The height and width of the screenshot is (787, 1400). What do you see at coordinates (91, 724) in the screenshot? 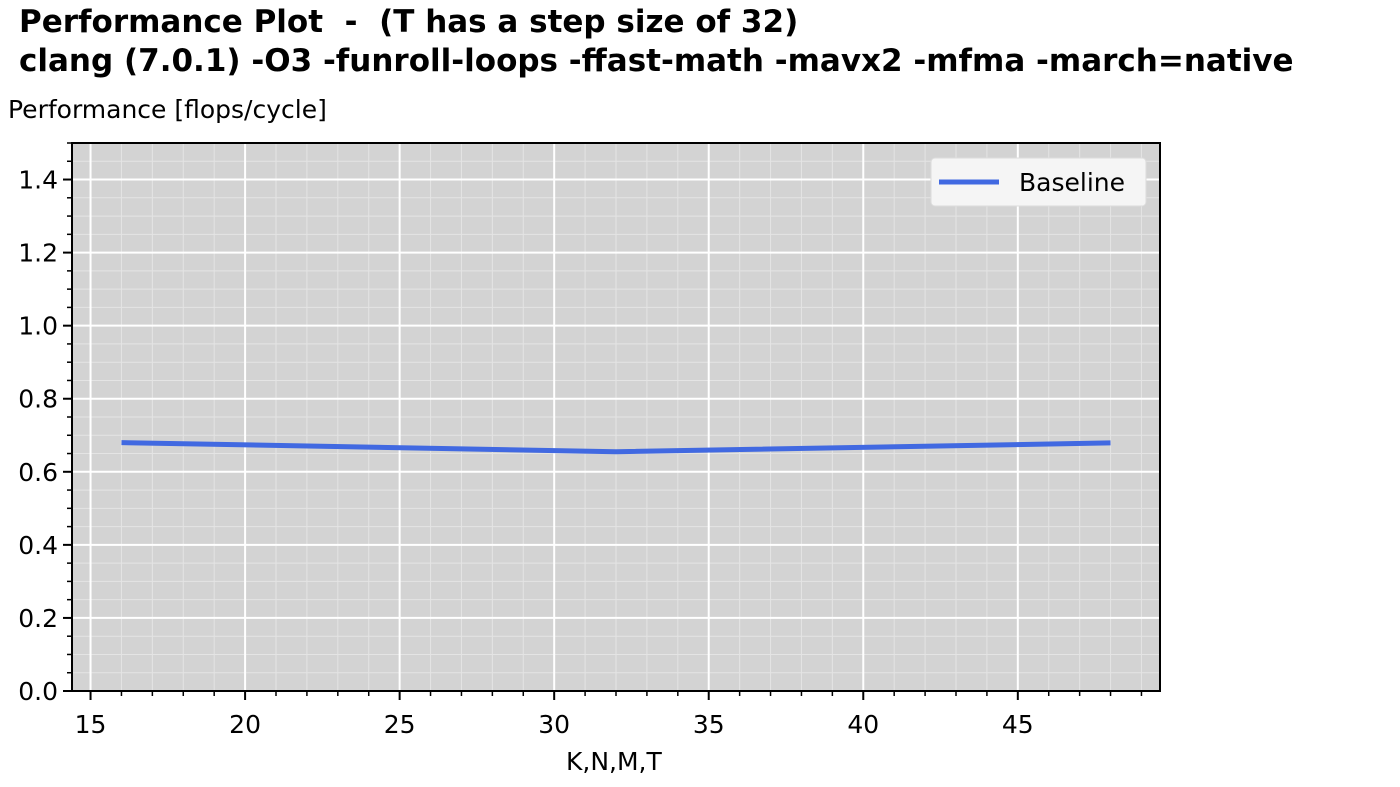
I see `x-tick-label: 15` at bounding box center [91, 724].